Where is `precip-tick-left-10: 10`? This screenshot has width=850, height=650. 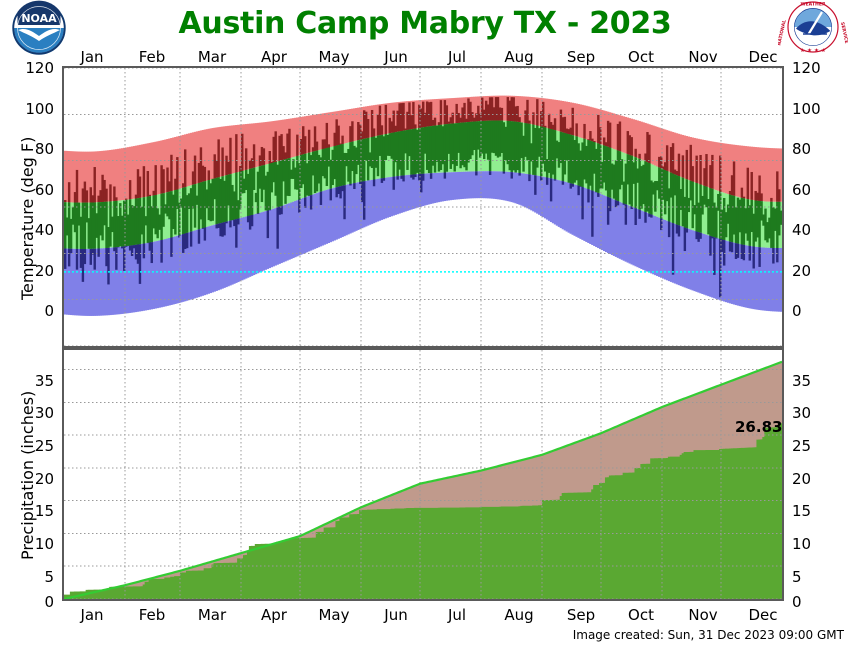 precip-tick-left-10: 10 is located at coordinates (44, 544).